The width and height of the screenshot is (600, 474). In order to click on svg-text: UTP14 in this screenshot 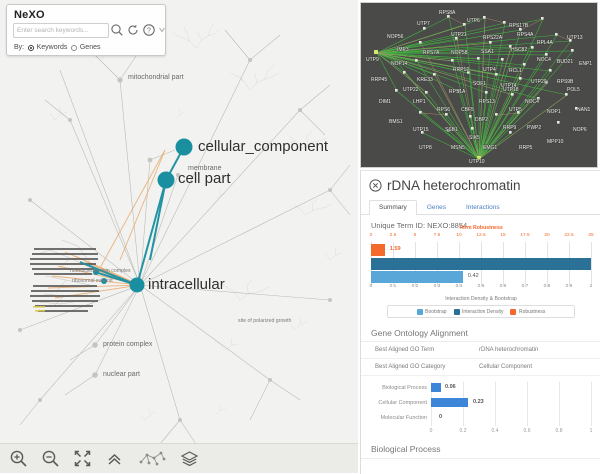, I will do `click(509, 86)`.